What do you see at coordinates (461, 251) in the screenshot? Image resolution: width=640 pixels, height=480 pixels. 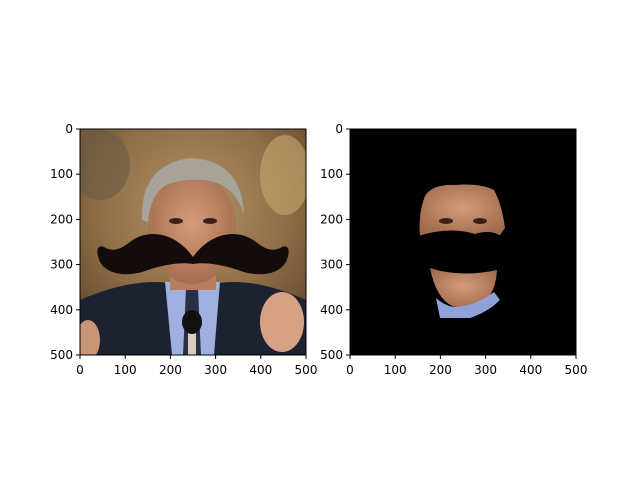 I see `masked-mustache-gap` at bounding box center [461, 251].